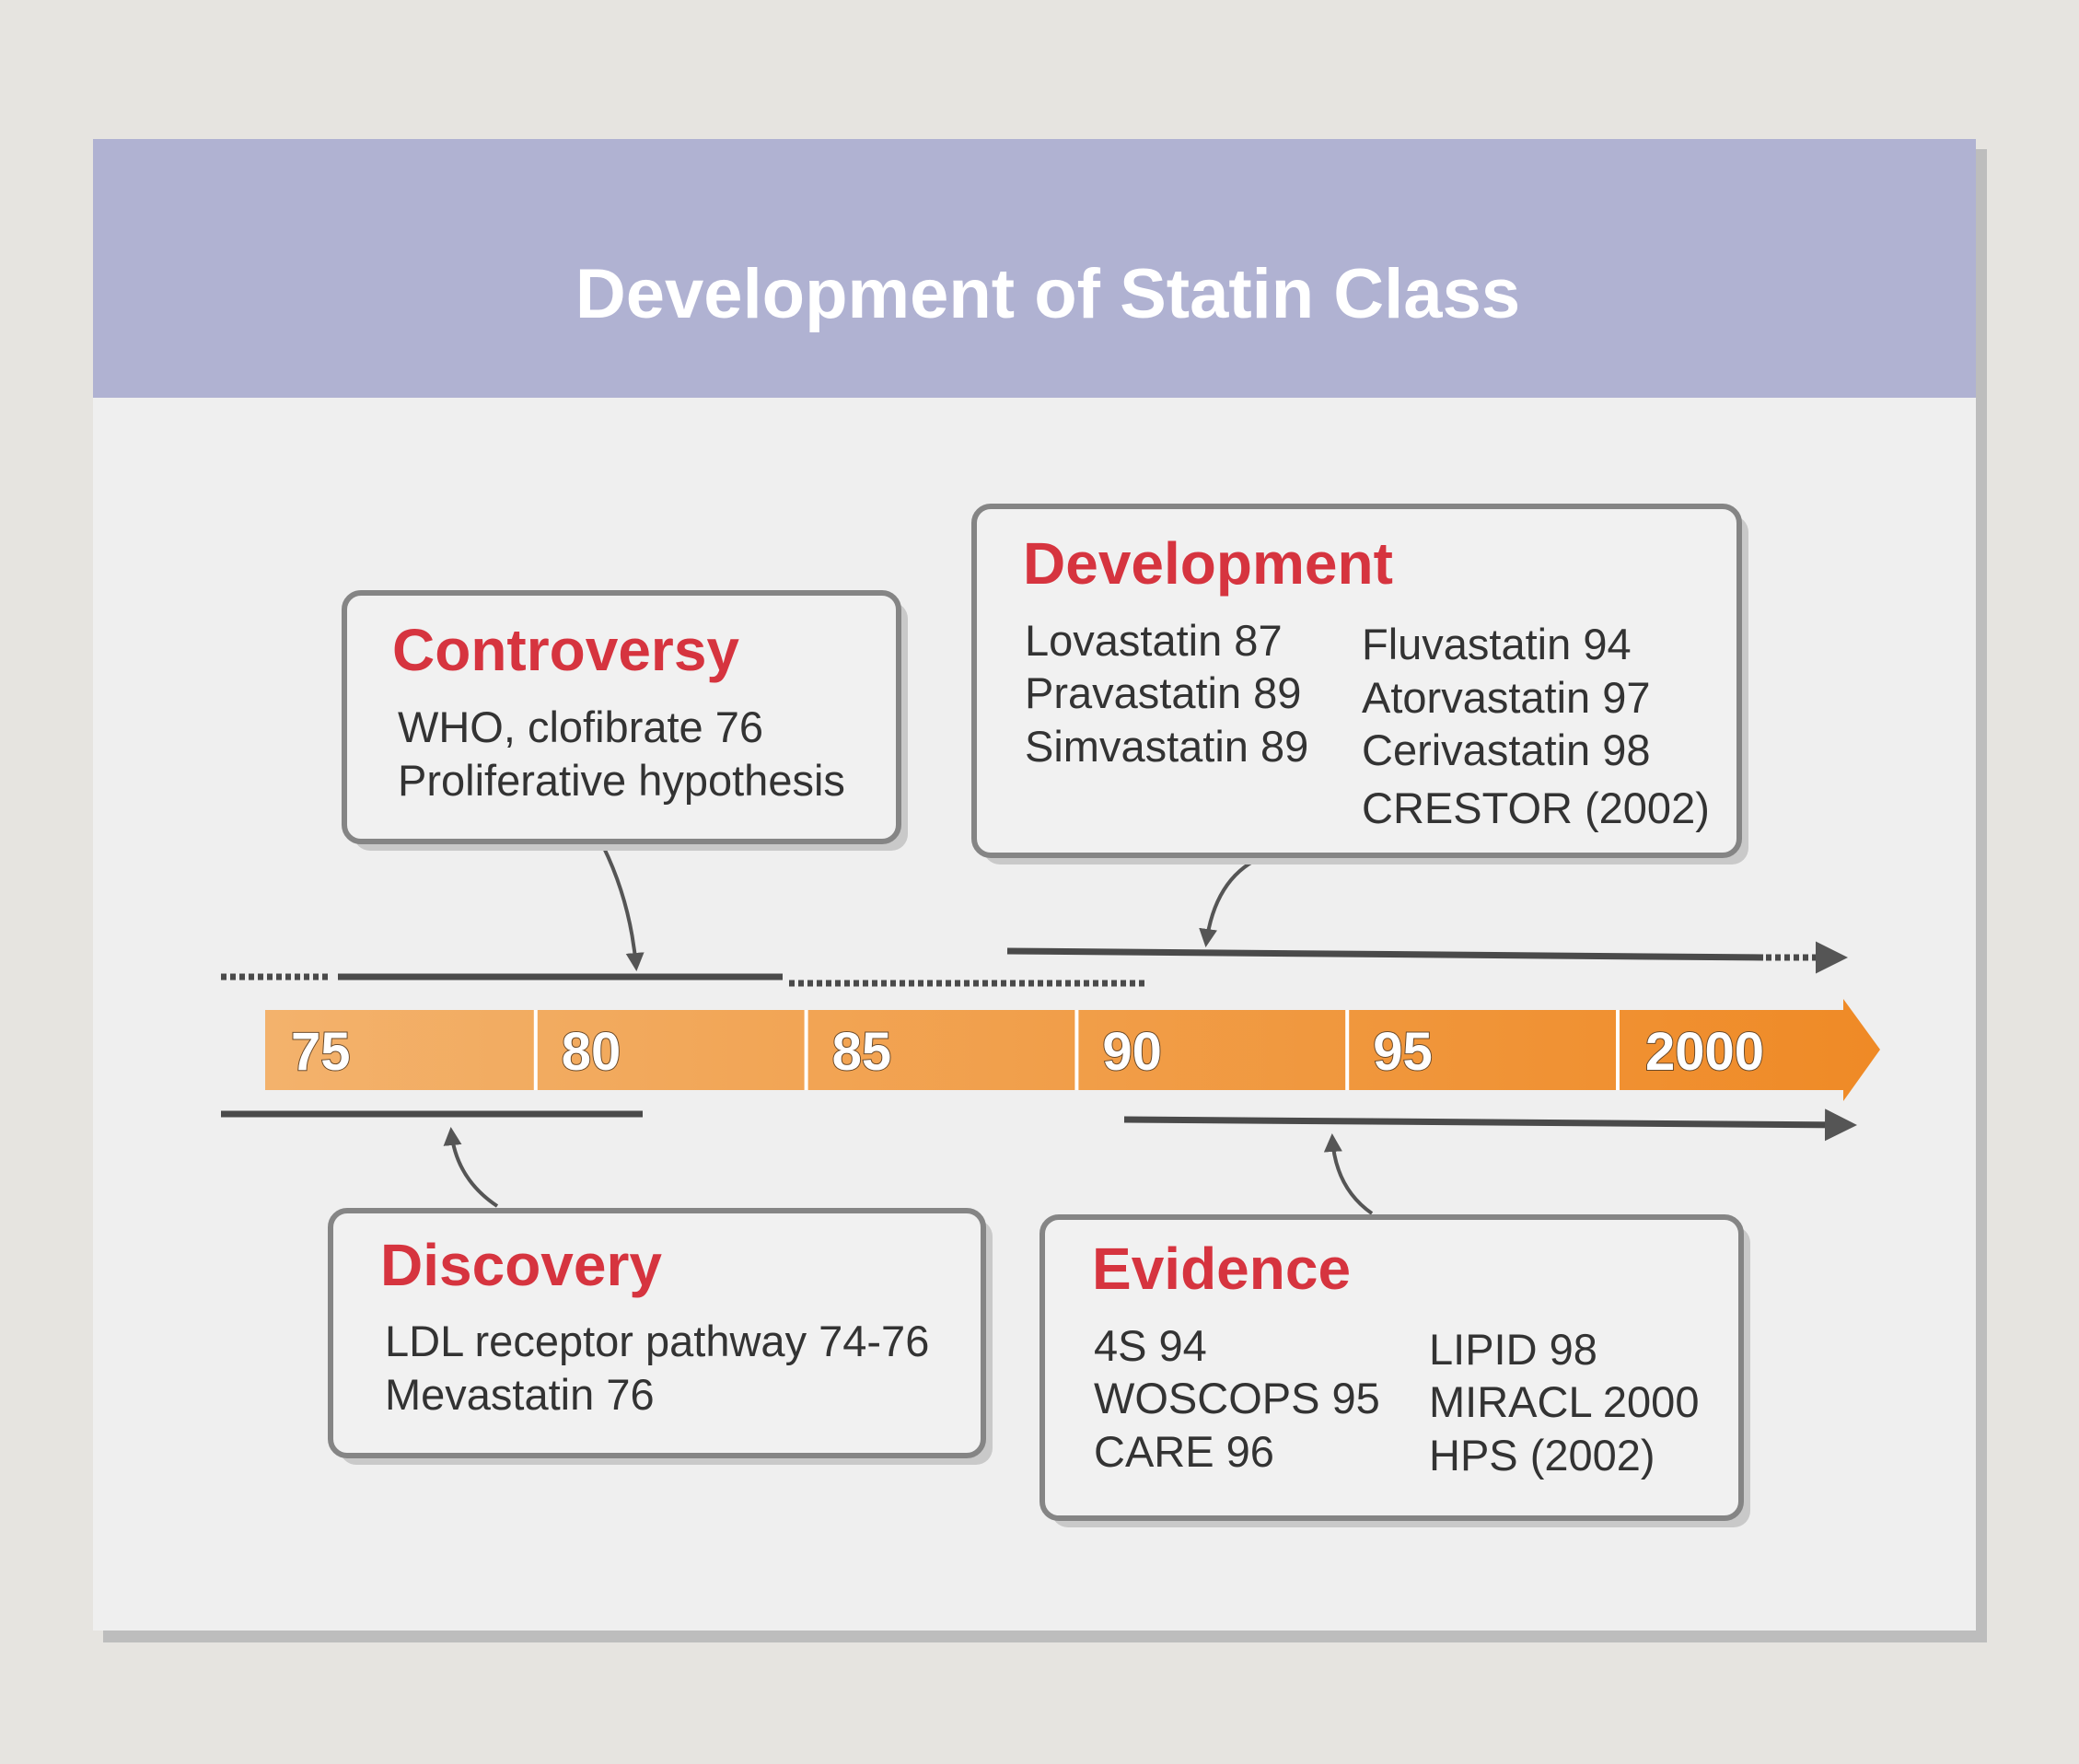 Image resolution: width=2079 pixels, height=1764 pixels. I want to click on box-title: Development, so click(1208, 563).